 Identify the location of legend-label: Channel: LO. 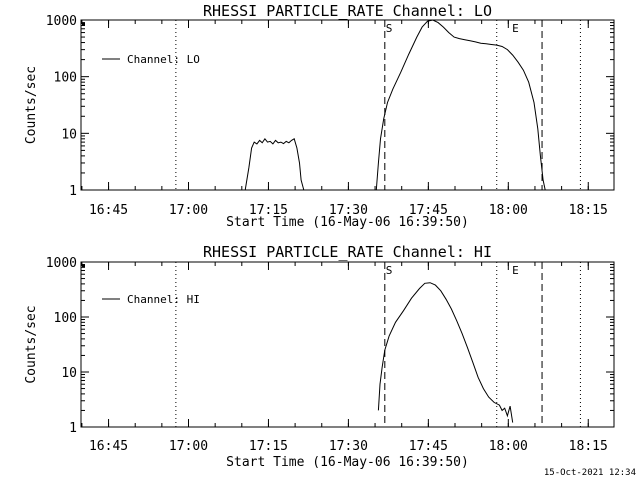
(163, 59).